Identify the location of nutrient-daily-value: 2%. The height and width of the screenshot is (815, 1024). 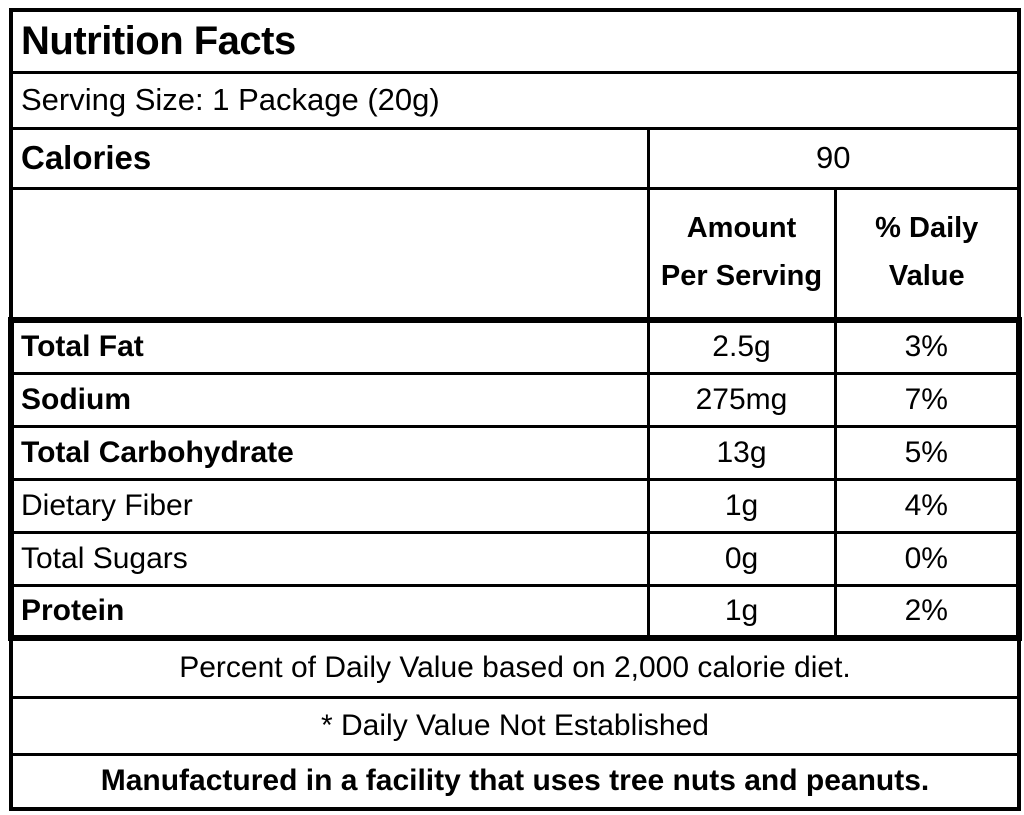
(927, 612).